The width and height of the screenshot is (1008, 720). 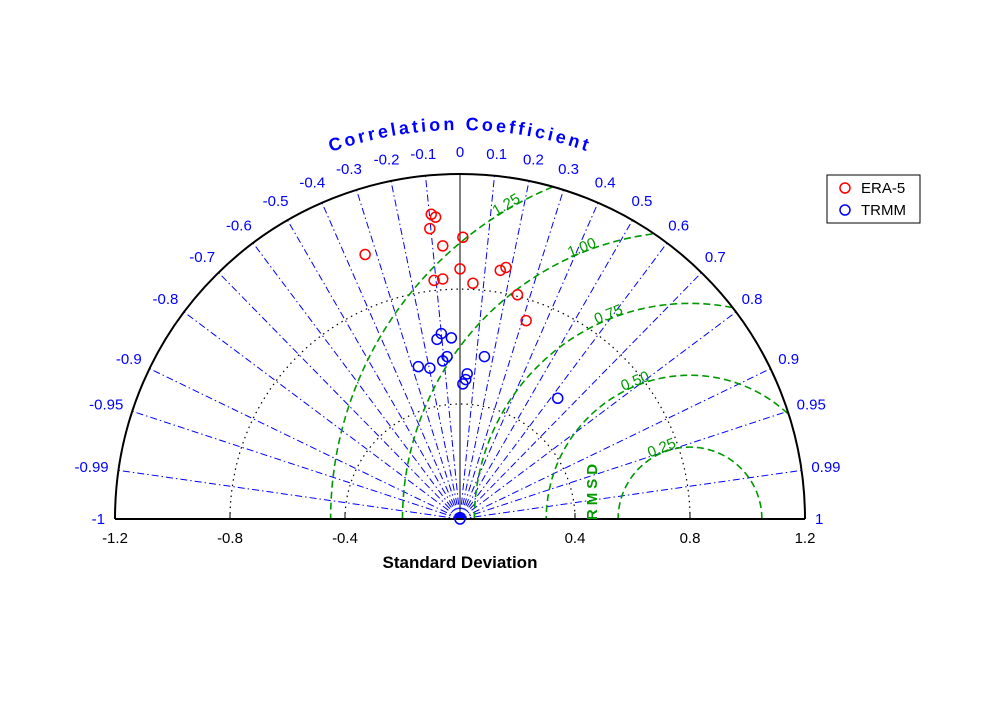 What do you see at coordinates (496, 154) in the screenshot?
I see `correlation-tick-label: 0.1` at bounding box center [496, 154].